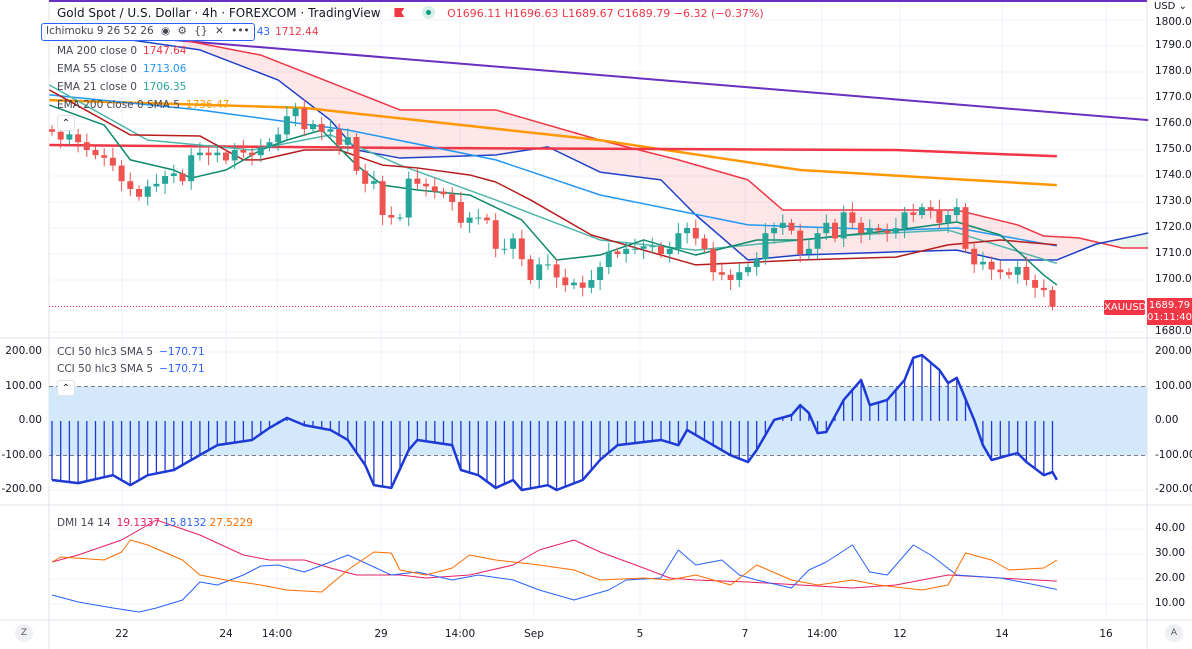 This screenshot has height=649, width=1192. I want to click on cci-label-left: 100.00, so click(23, 385).